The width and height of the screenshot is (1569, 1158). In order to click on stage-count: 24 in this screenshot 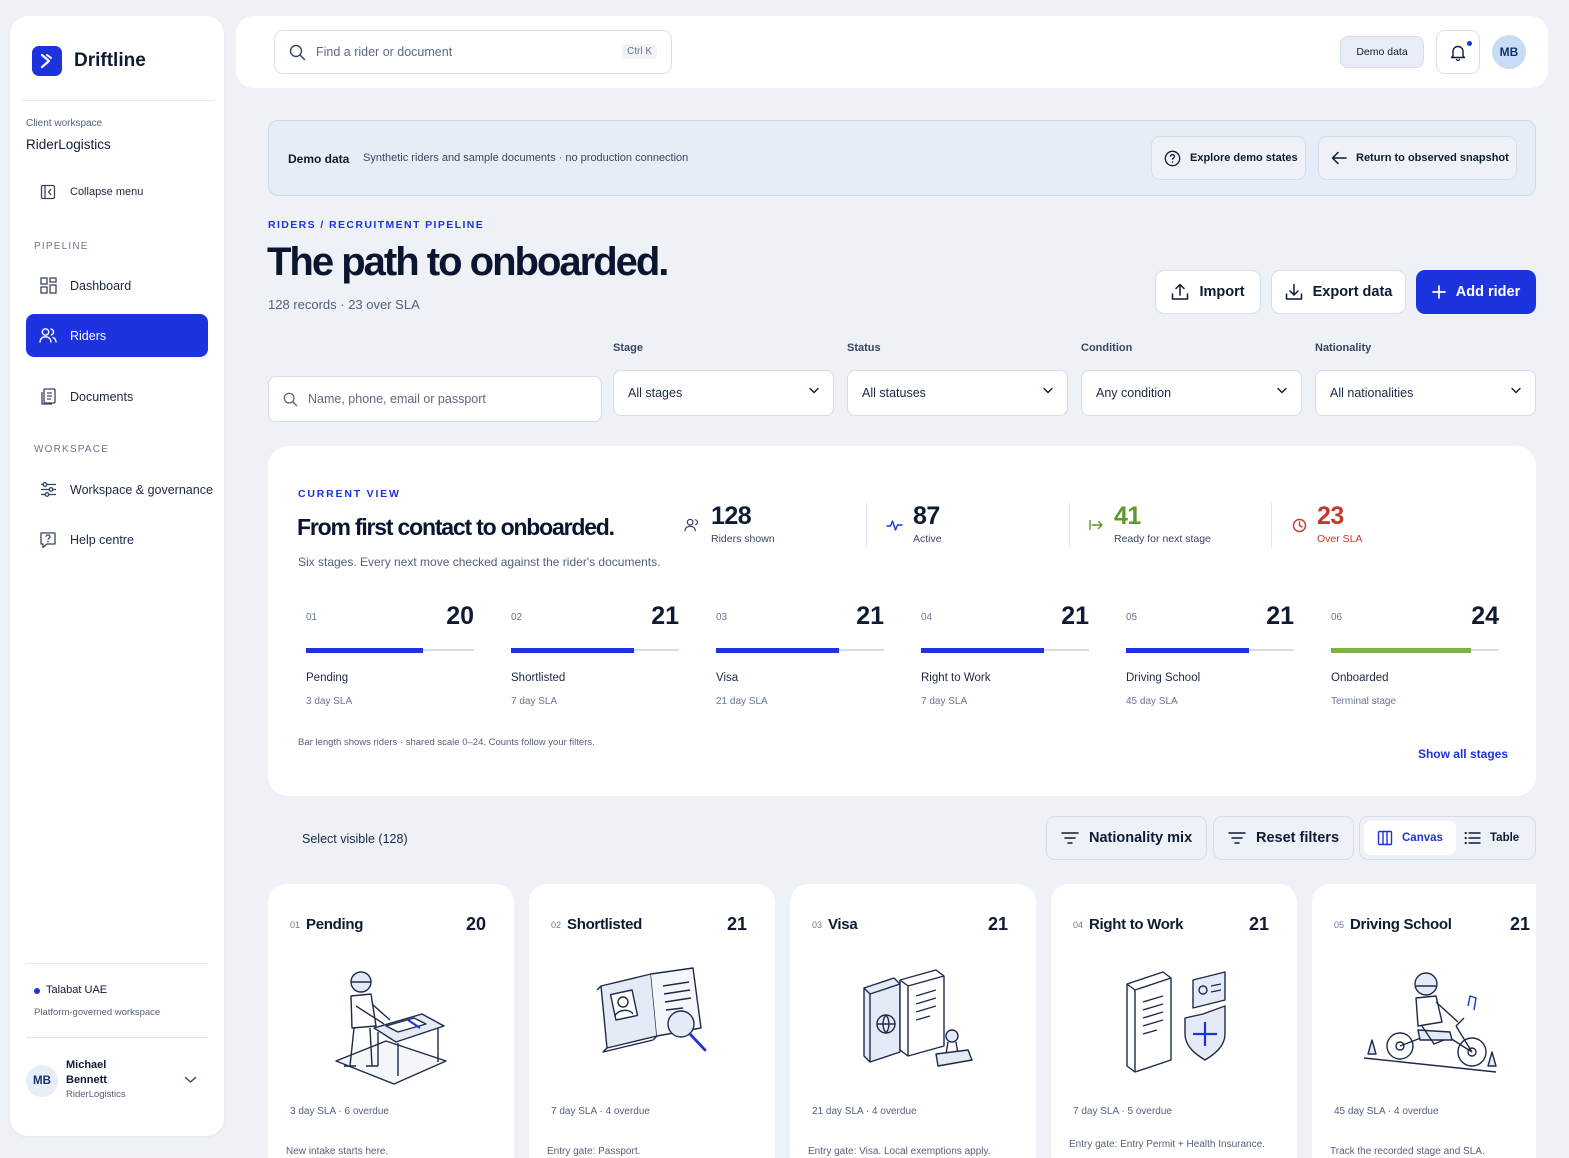, I will do `click(1485, 616)`.